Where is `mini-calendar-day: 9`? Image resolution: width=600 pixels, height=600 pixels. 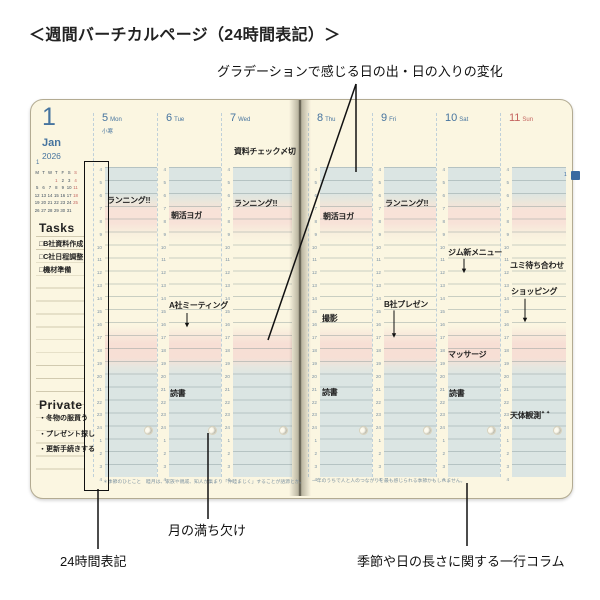 mini-calendar-day: 9 is located at coordinates (62, 187).